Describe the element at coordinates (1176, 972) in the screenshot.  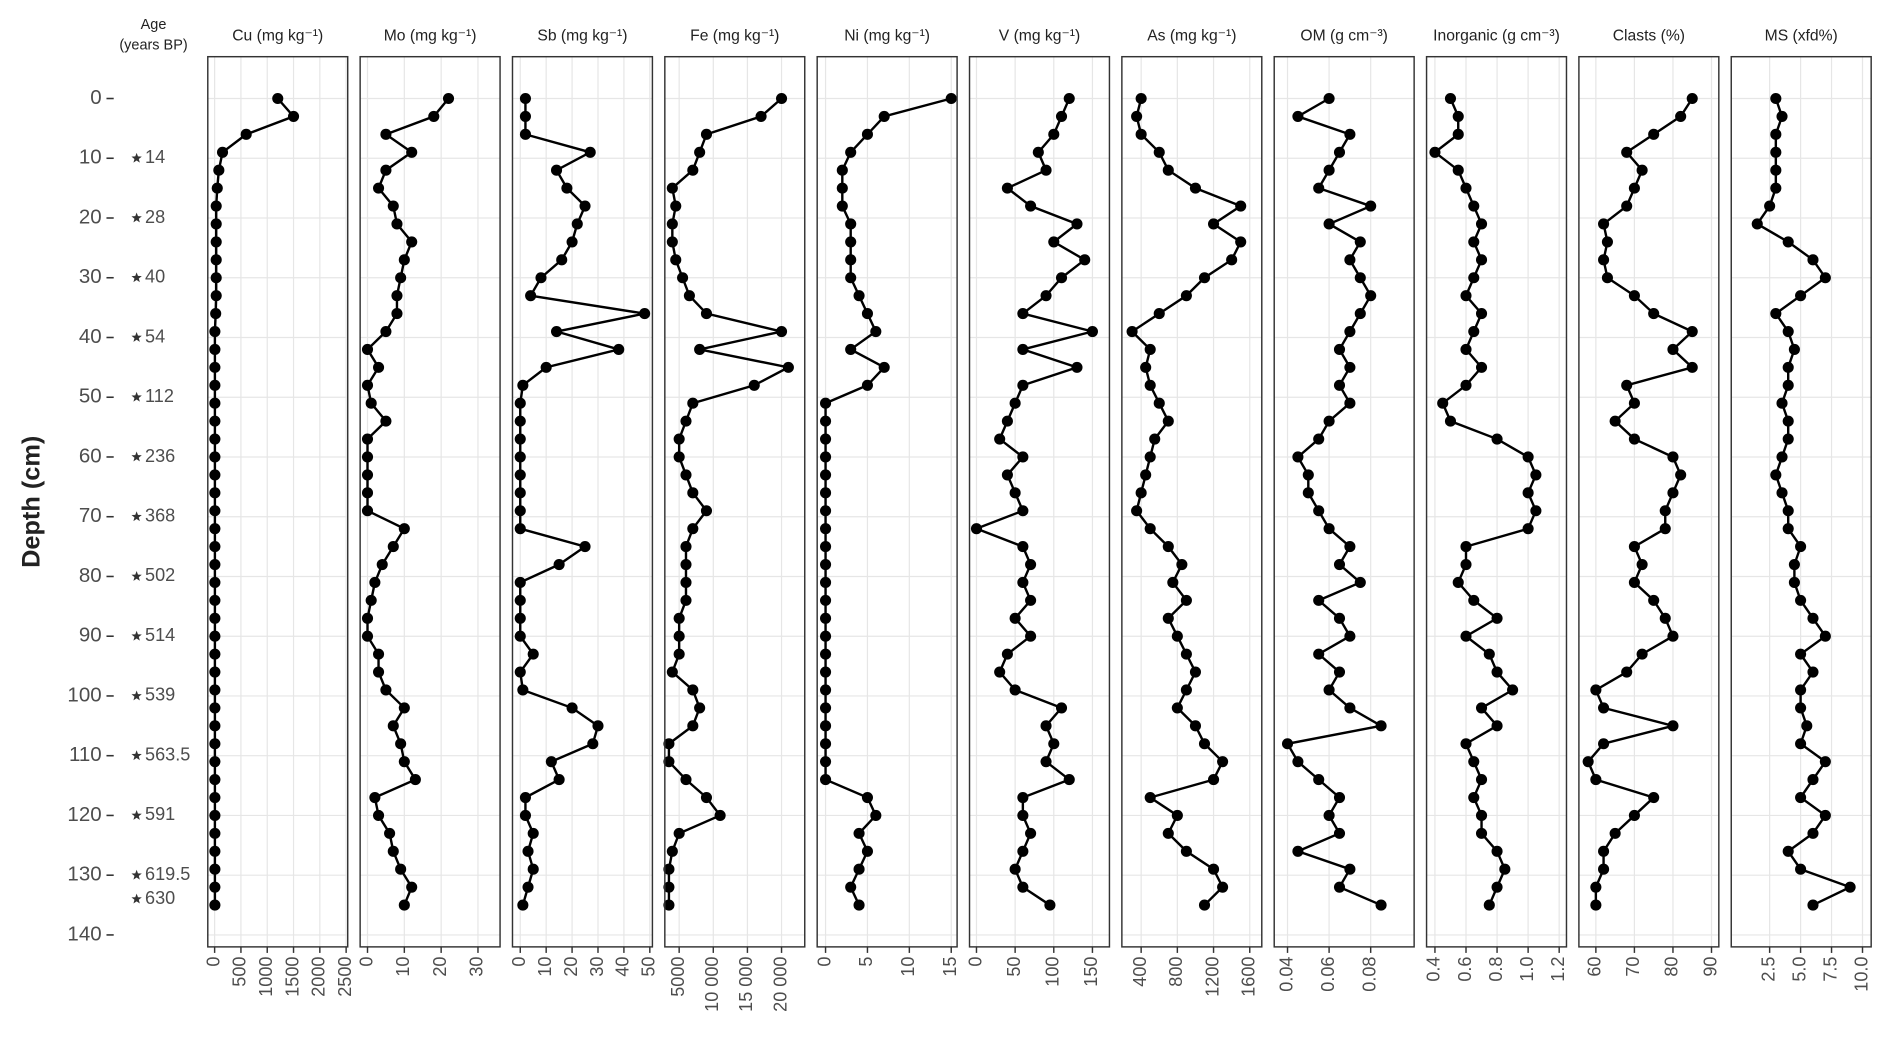
I see `x-tick-label: 800` at that location.